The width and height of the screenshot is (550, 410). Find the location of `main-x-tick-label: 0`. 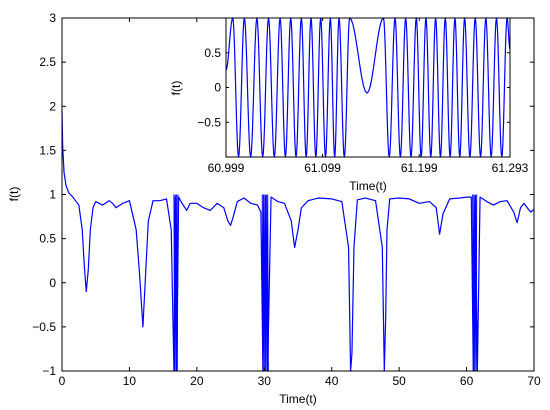

main-x-tick-label: 0 is located at coordinates (62, 381).